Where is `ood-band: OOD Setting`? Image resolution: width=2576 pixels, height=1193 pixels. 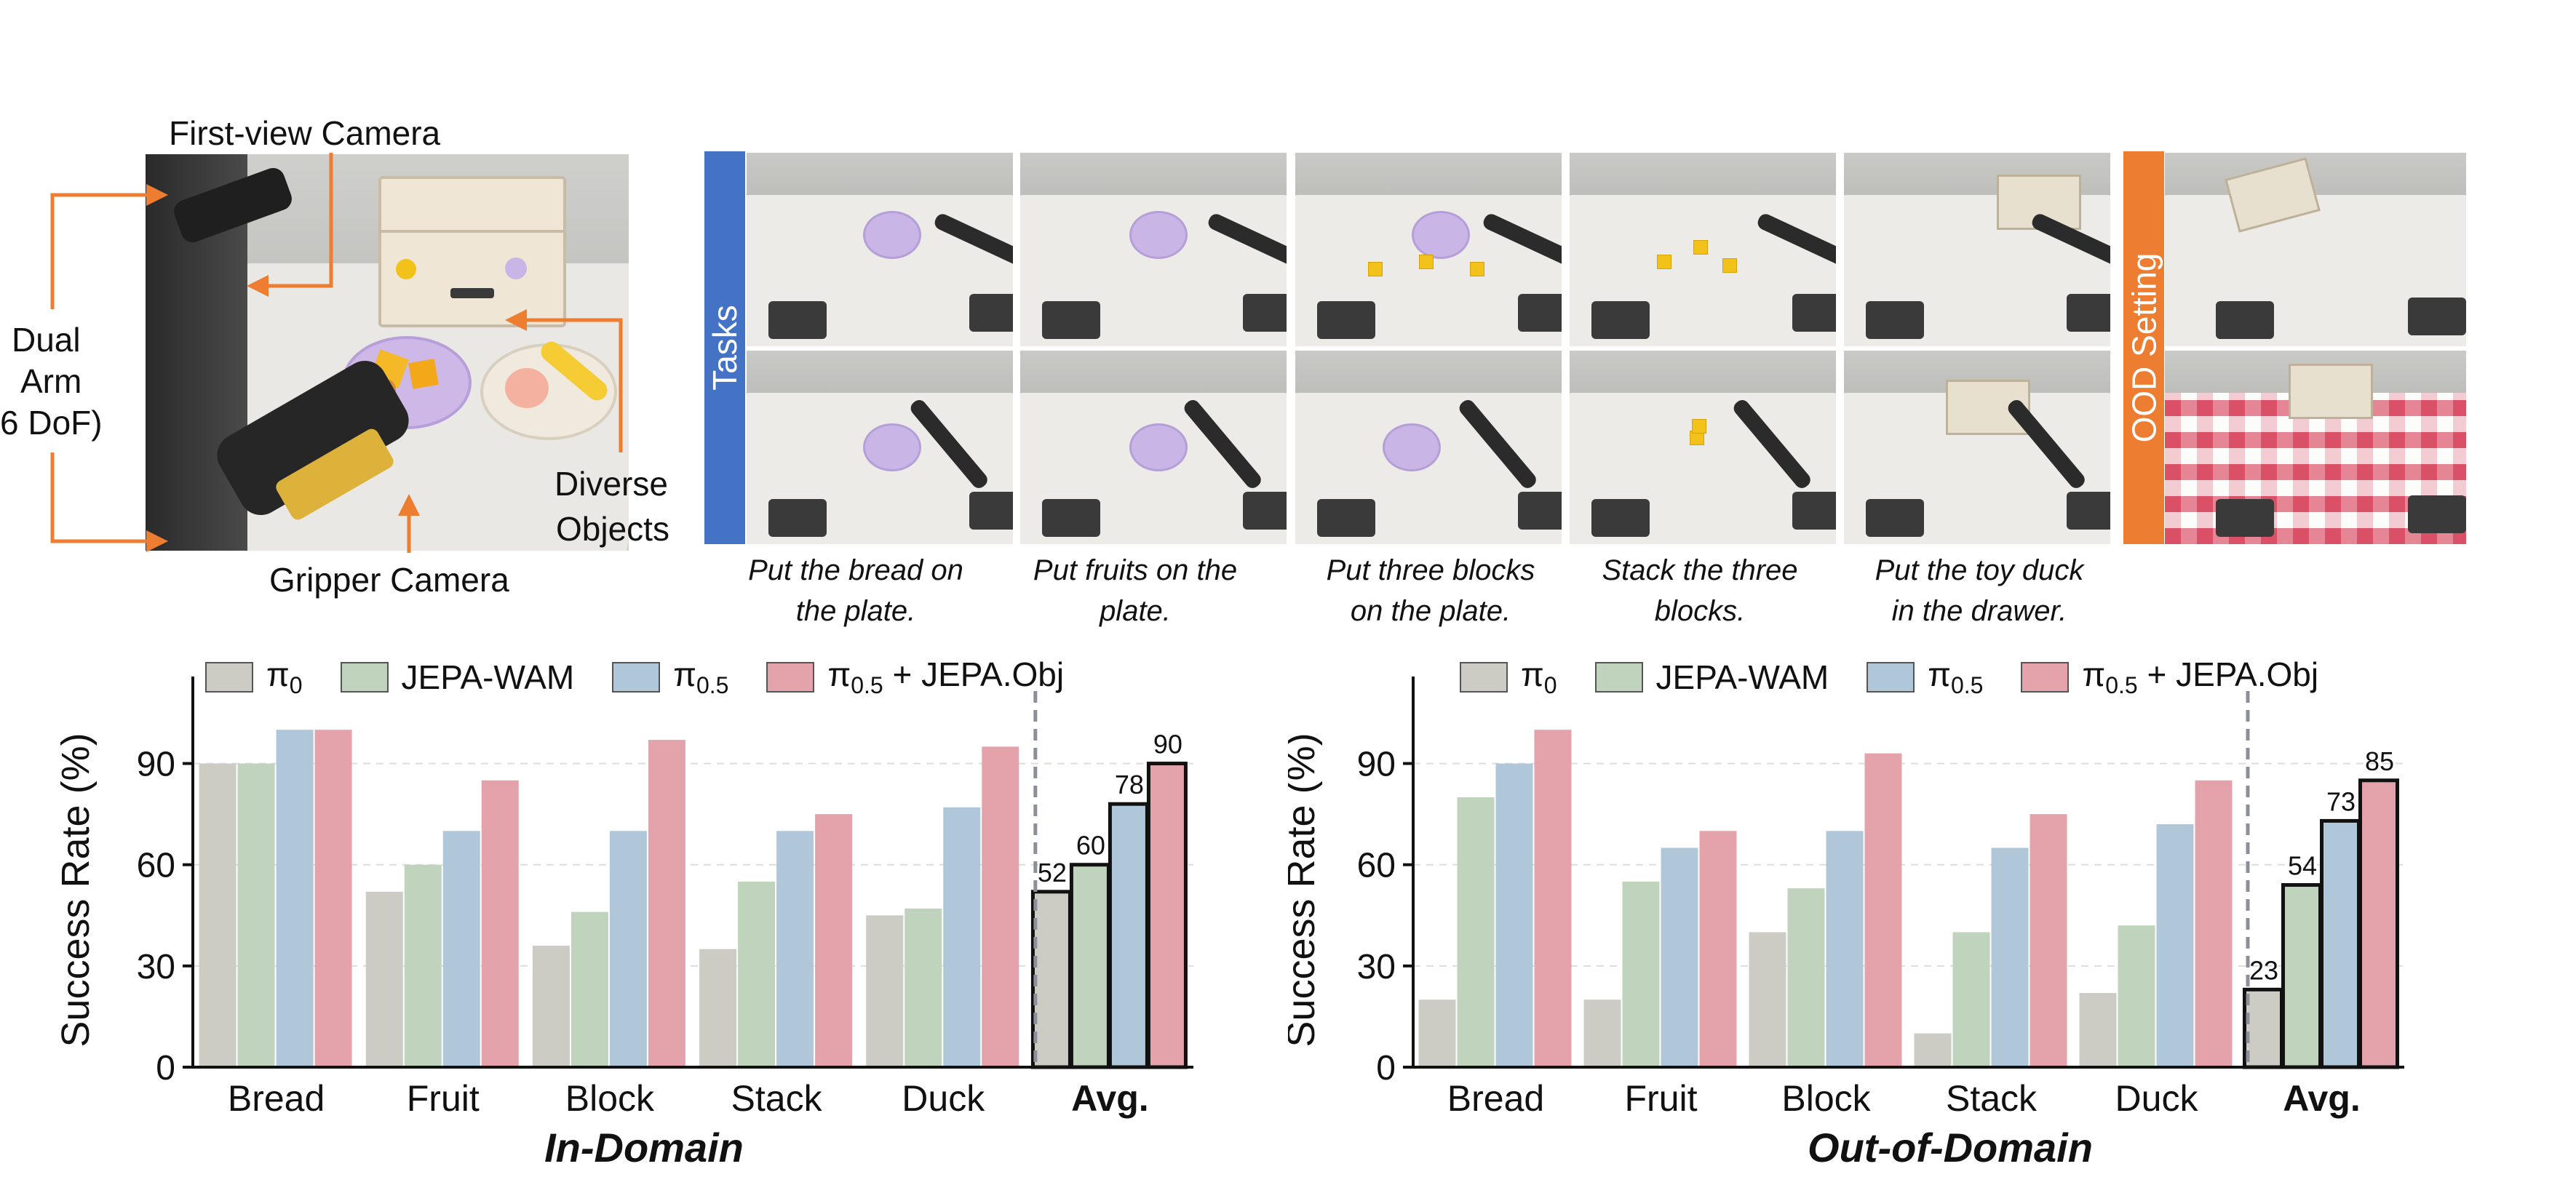 ood-band: OOD Setting is located at coordinates (2143, 347).